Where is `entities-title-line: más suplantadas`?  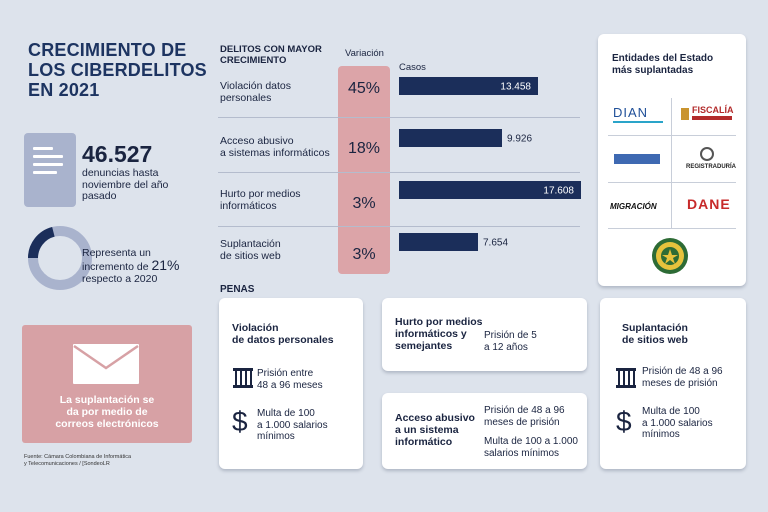
entities-title-line: más suplantadas is located at coordinates (653, 70).